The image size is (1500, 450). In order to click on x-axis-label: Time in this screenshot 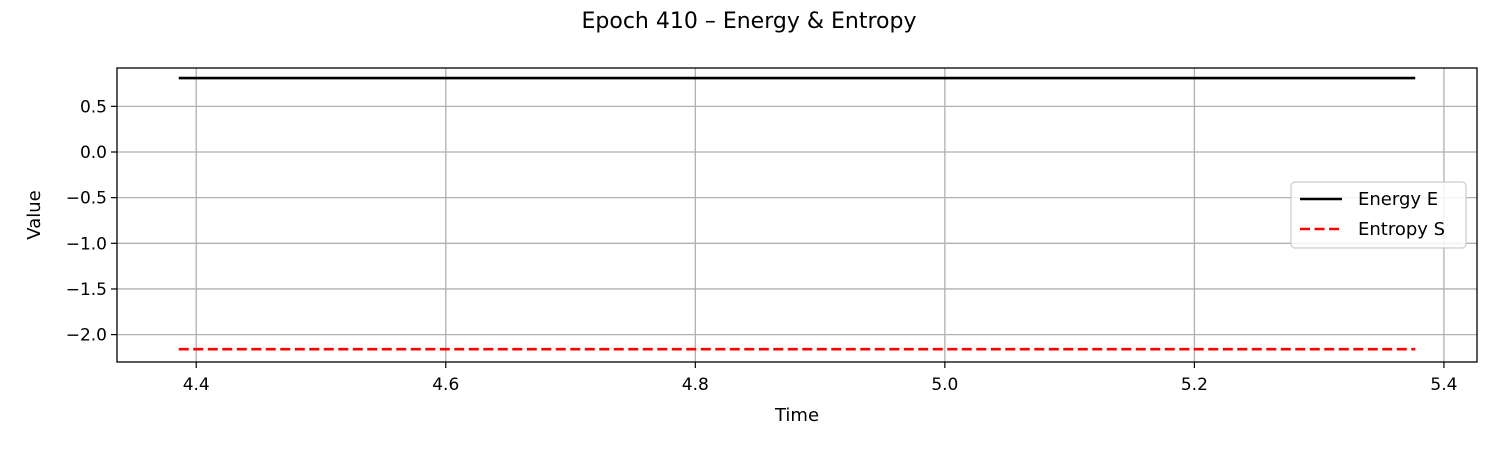, I will do `click(796, 415)`.